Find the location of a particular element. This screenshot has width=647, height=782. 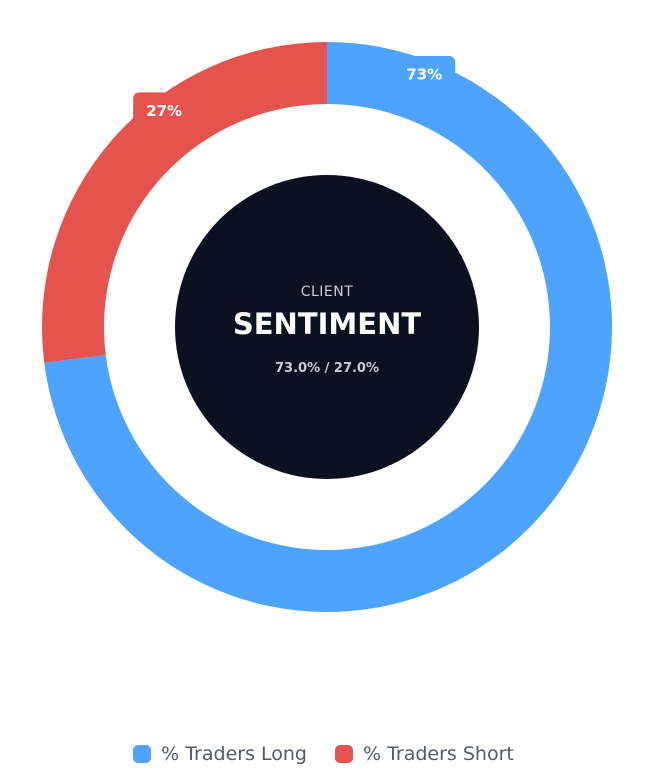

center-title-big: SENTIMENT is located at coordinates (327, 324).